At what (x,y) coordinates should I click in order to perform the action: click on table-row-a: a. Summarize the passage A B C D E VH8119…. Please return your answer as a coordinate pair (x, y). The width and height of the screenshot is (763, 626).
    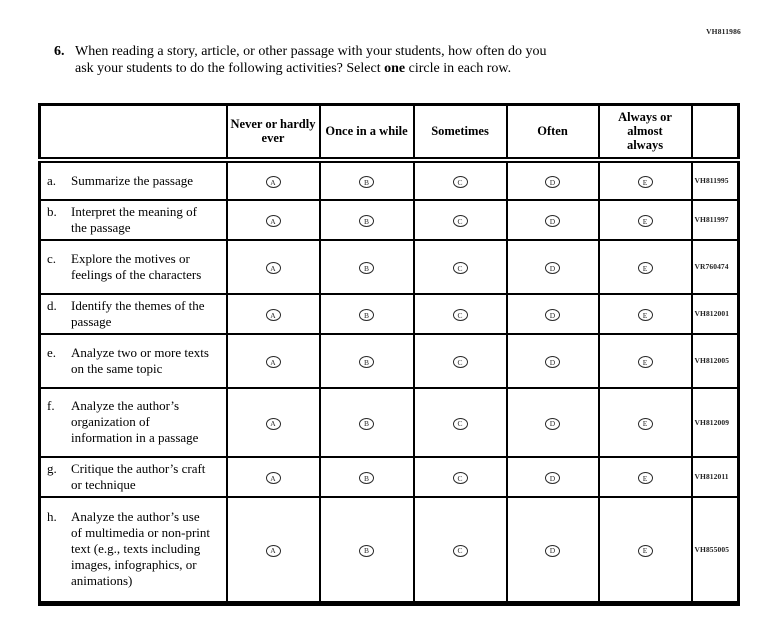
    Looking at the image, I should click on (389, 179).